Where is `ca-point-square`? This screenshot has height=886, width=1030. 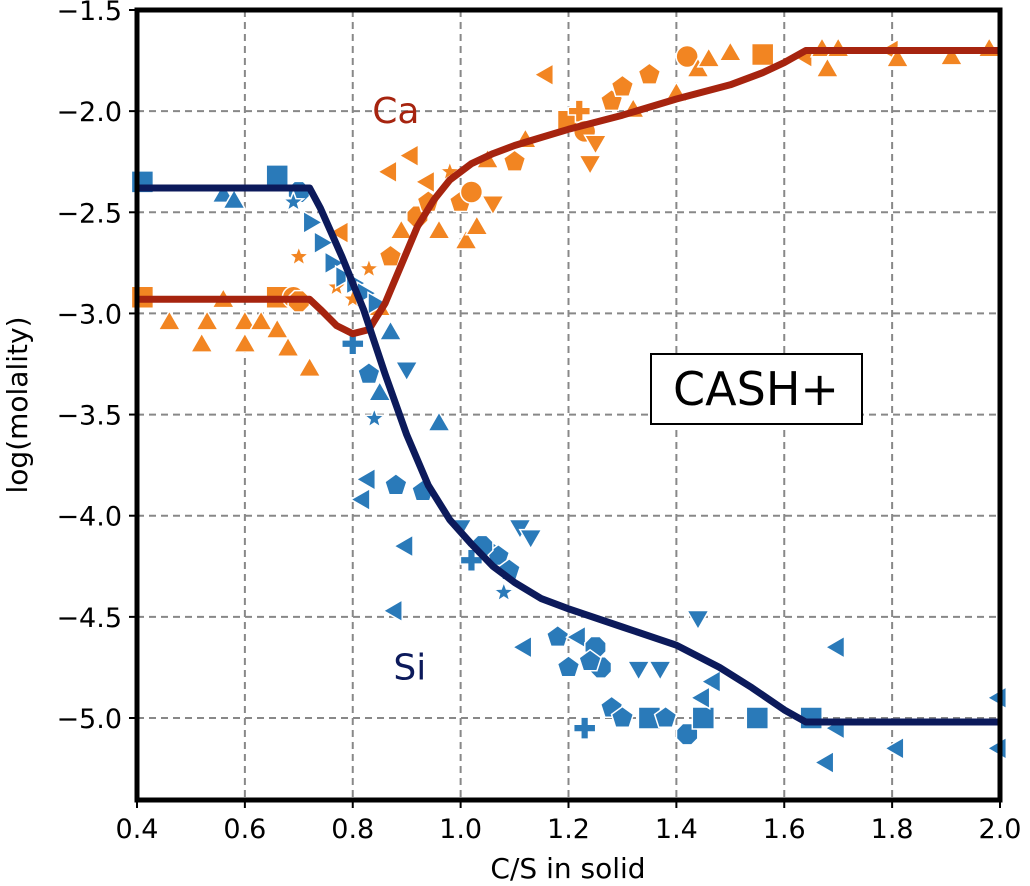 ca-point-square is located at coordinates (762, 54).